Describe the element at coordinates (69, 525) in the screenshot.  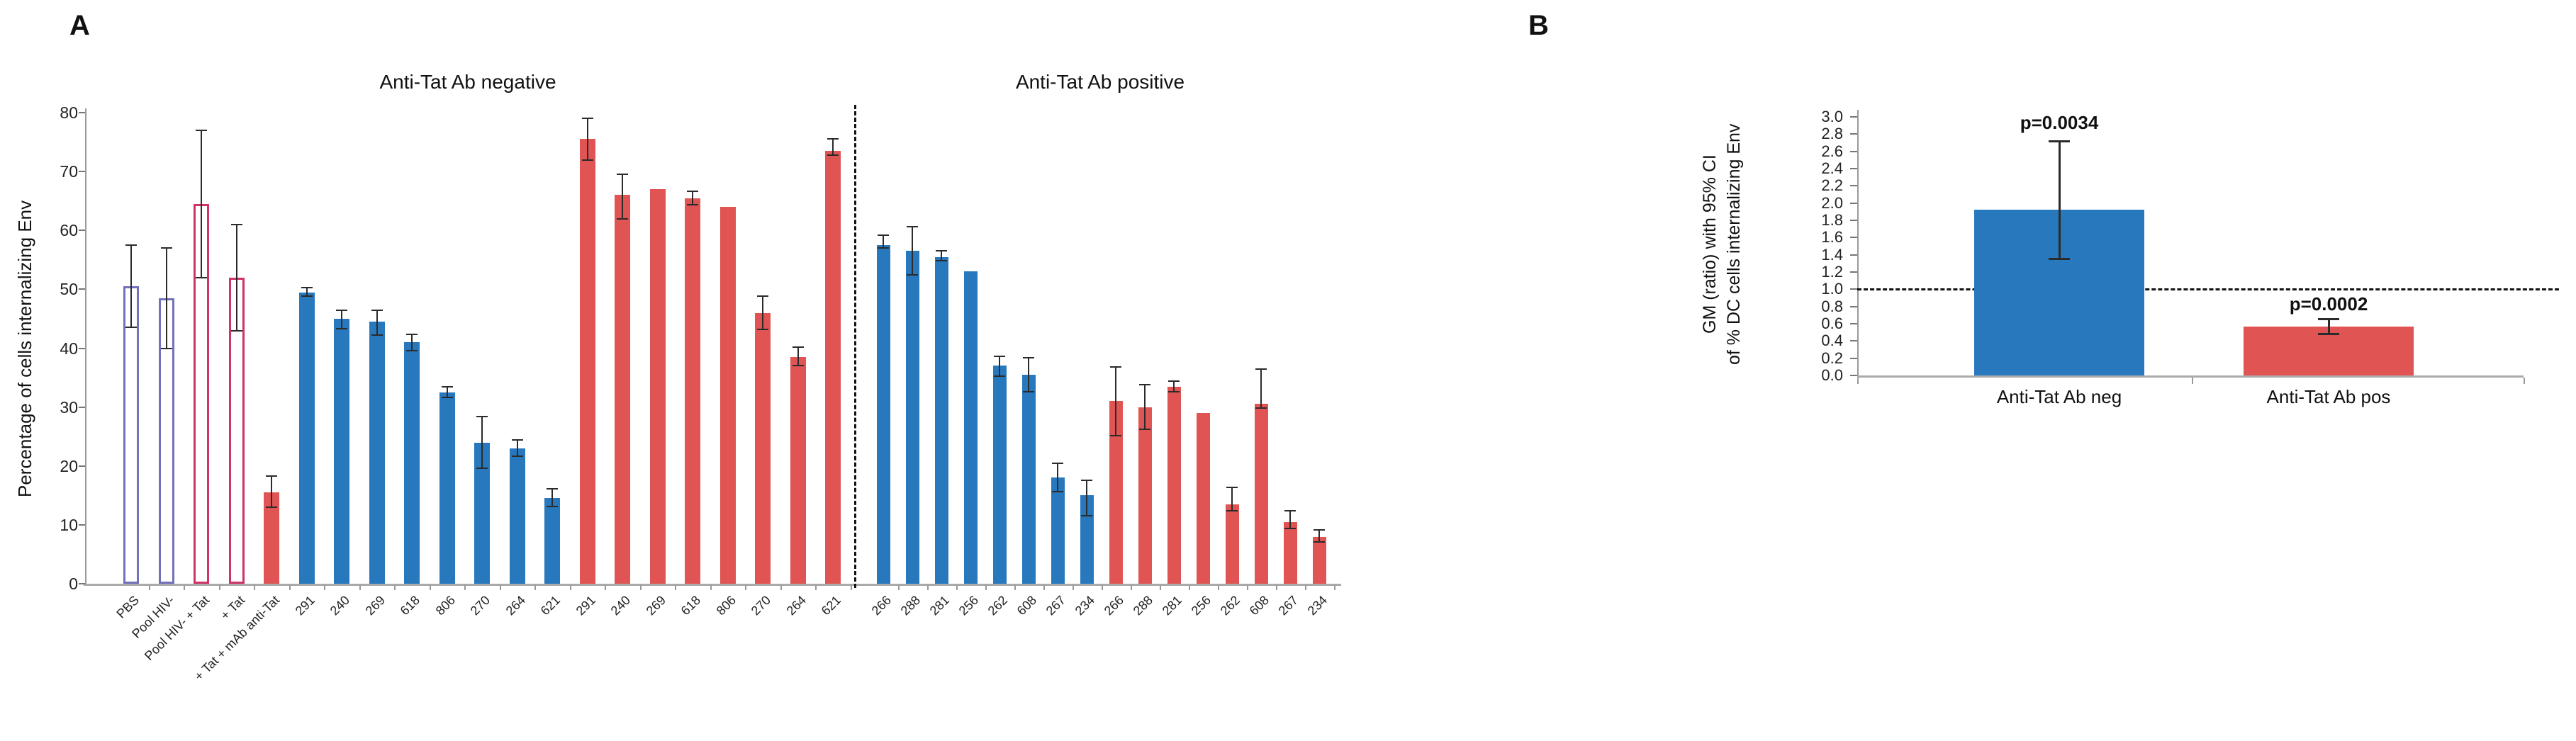
I see `panel-a-y-tick-label: 10` at that location.